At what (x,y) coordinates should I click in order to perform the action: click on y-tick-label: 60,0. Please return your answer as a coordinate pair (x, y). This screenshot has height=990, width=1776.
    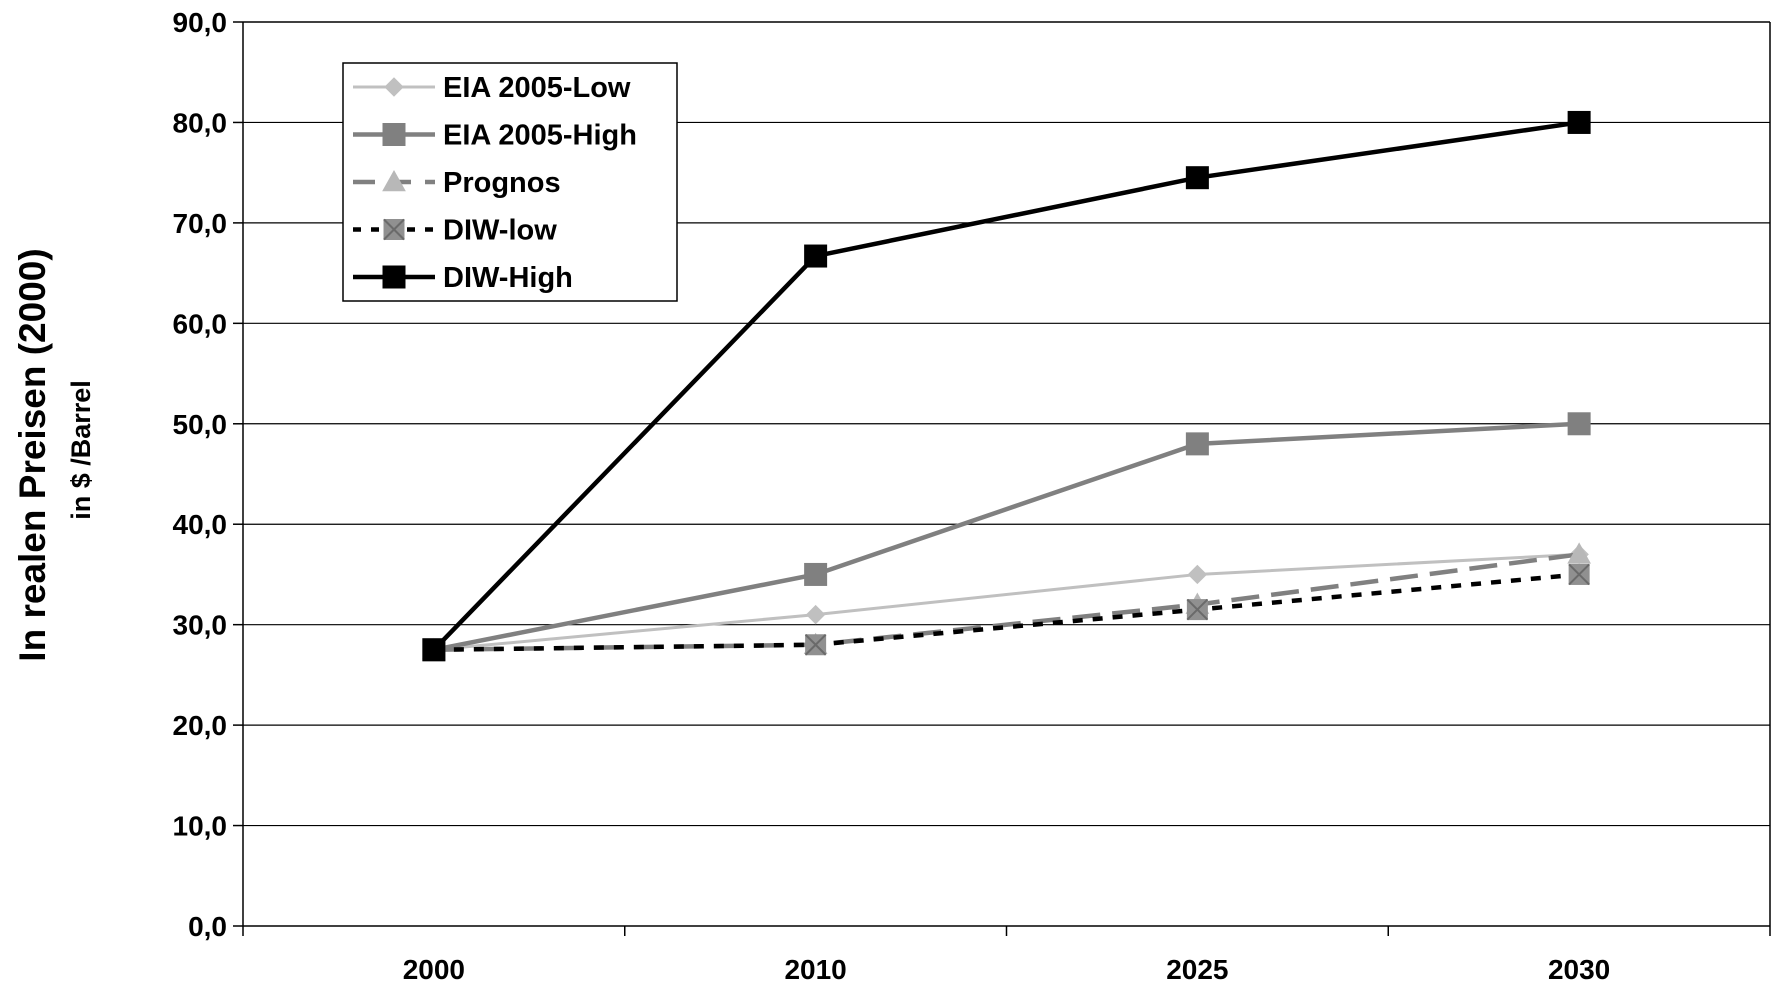
    Looking at the image, I should click on (200, 323).